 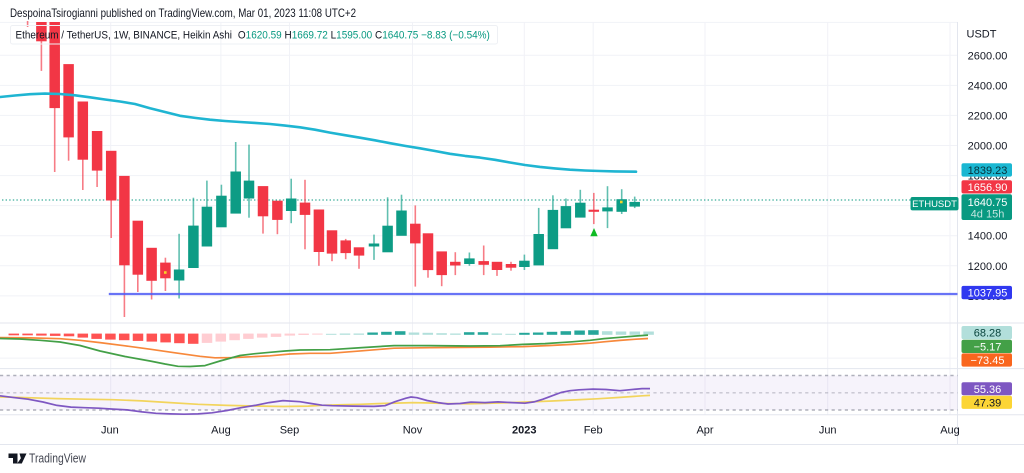 What do you see at coordinates (524, 431) in the screenshot?
I see `svg-text: 2023` at bounding box center [524, 431].